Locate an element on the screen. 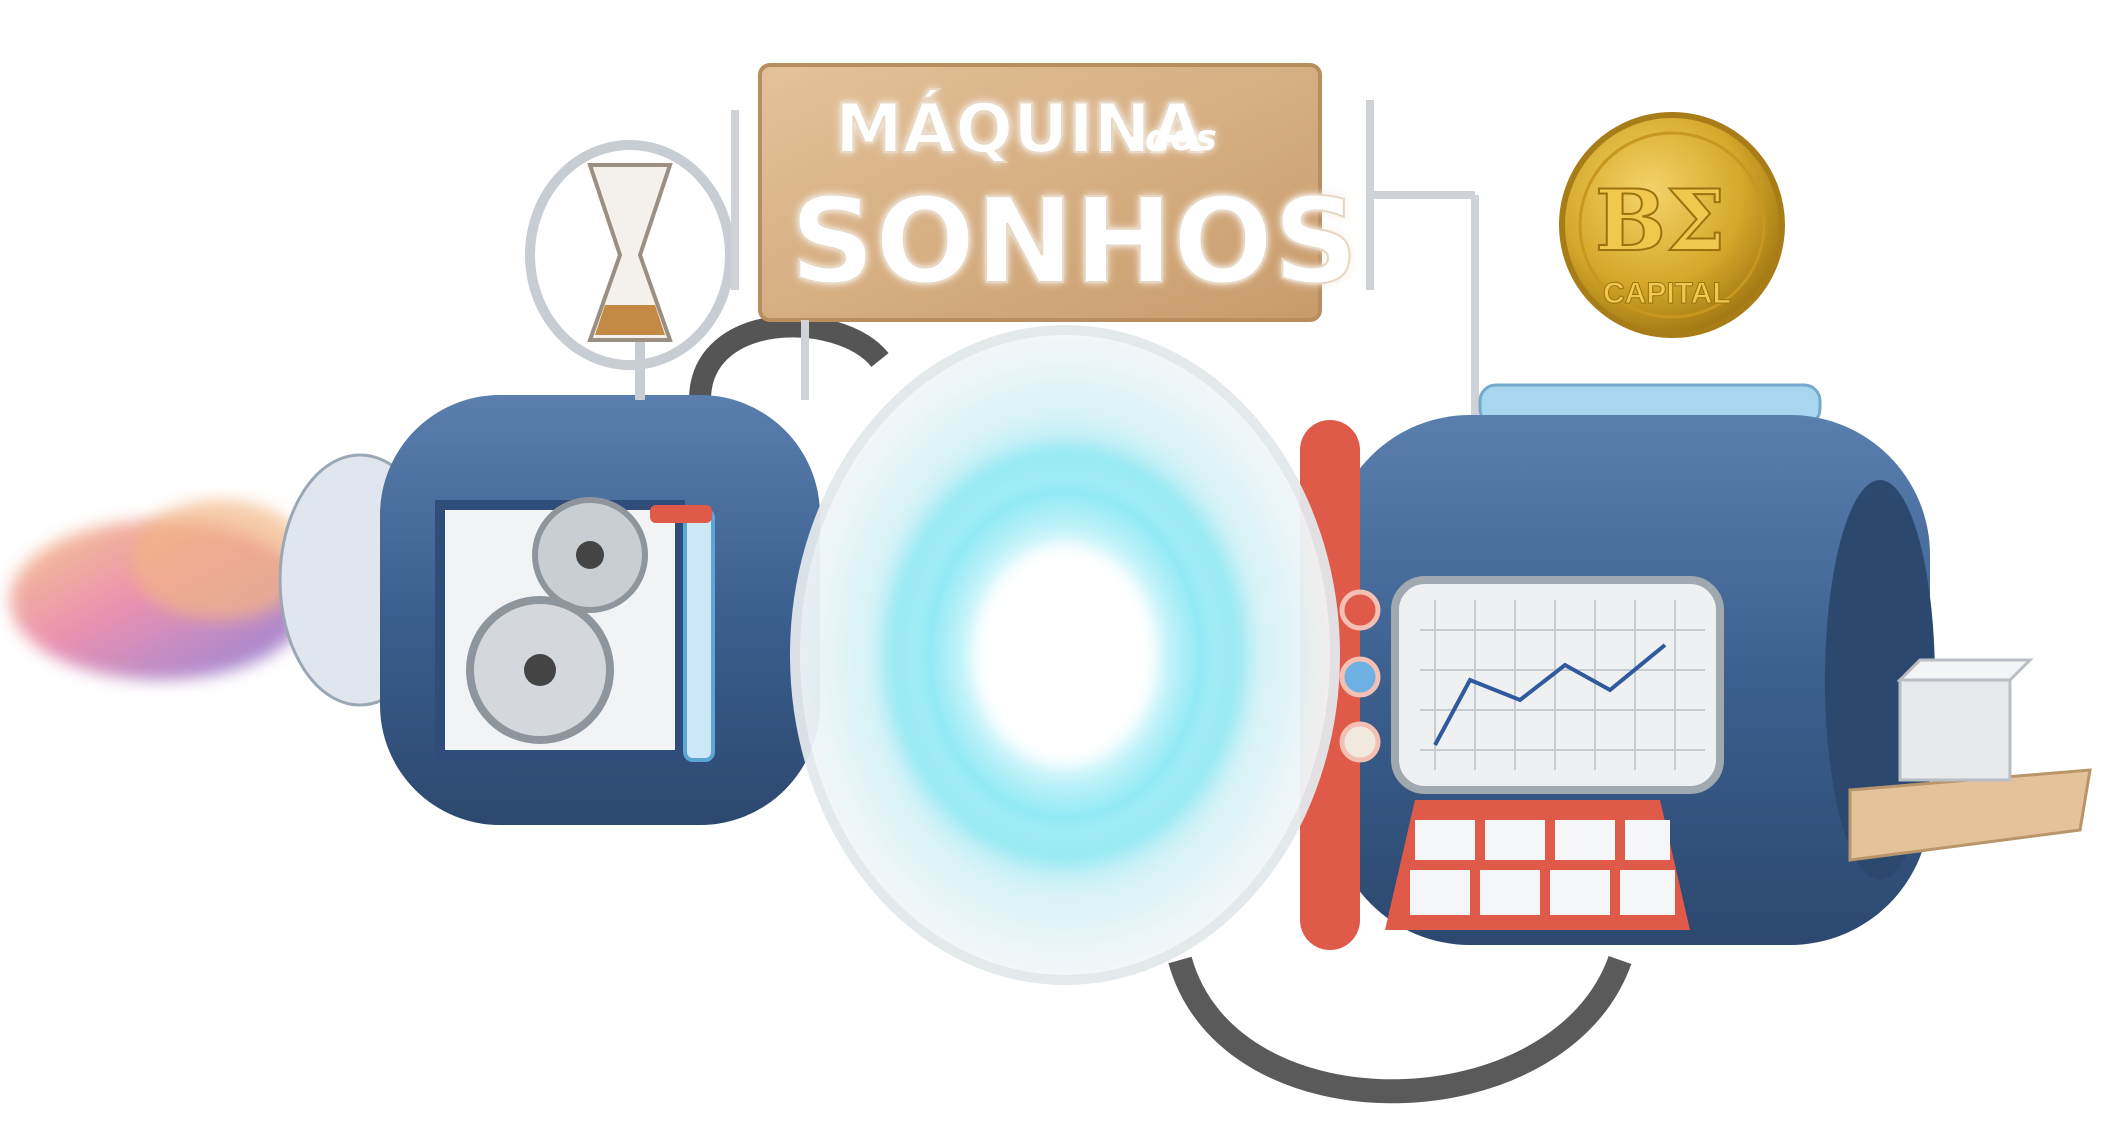 This screenshot has width=2102, height=1134. coin-icon is located at coordinates (1672, 225).